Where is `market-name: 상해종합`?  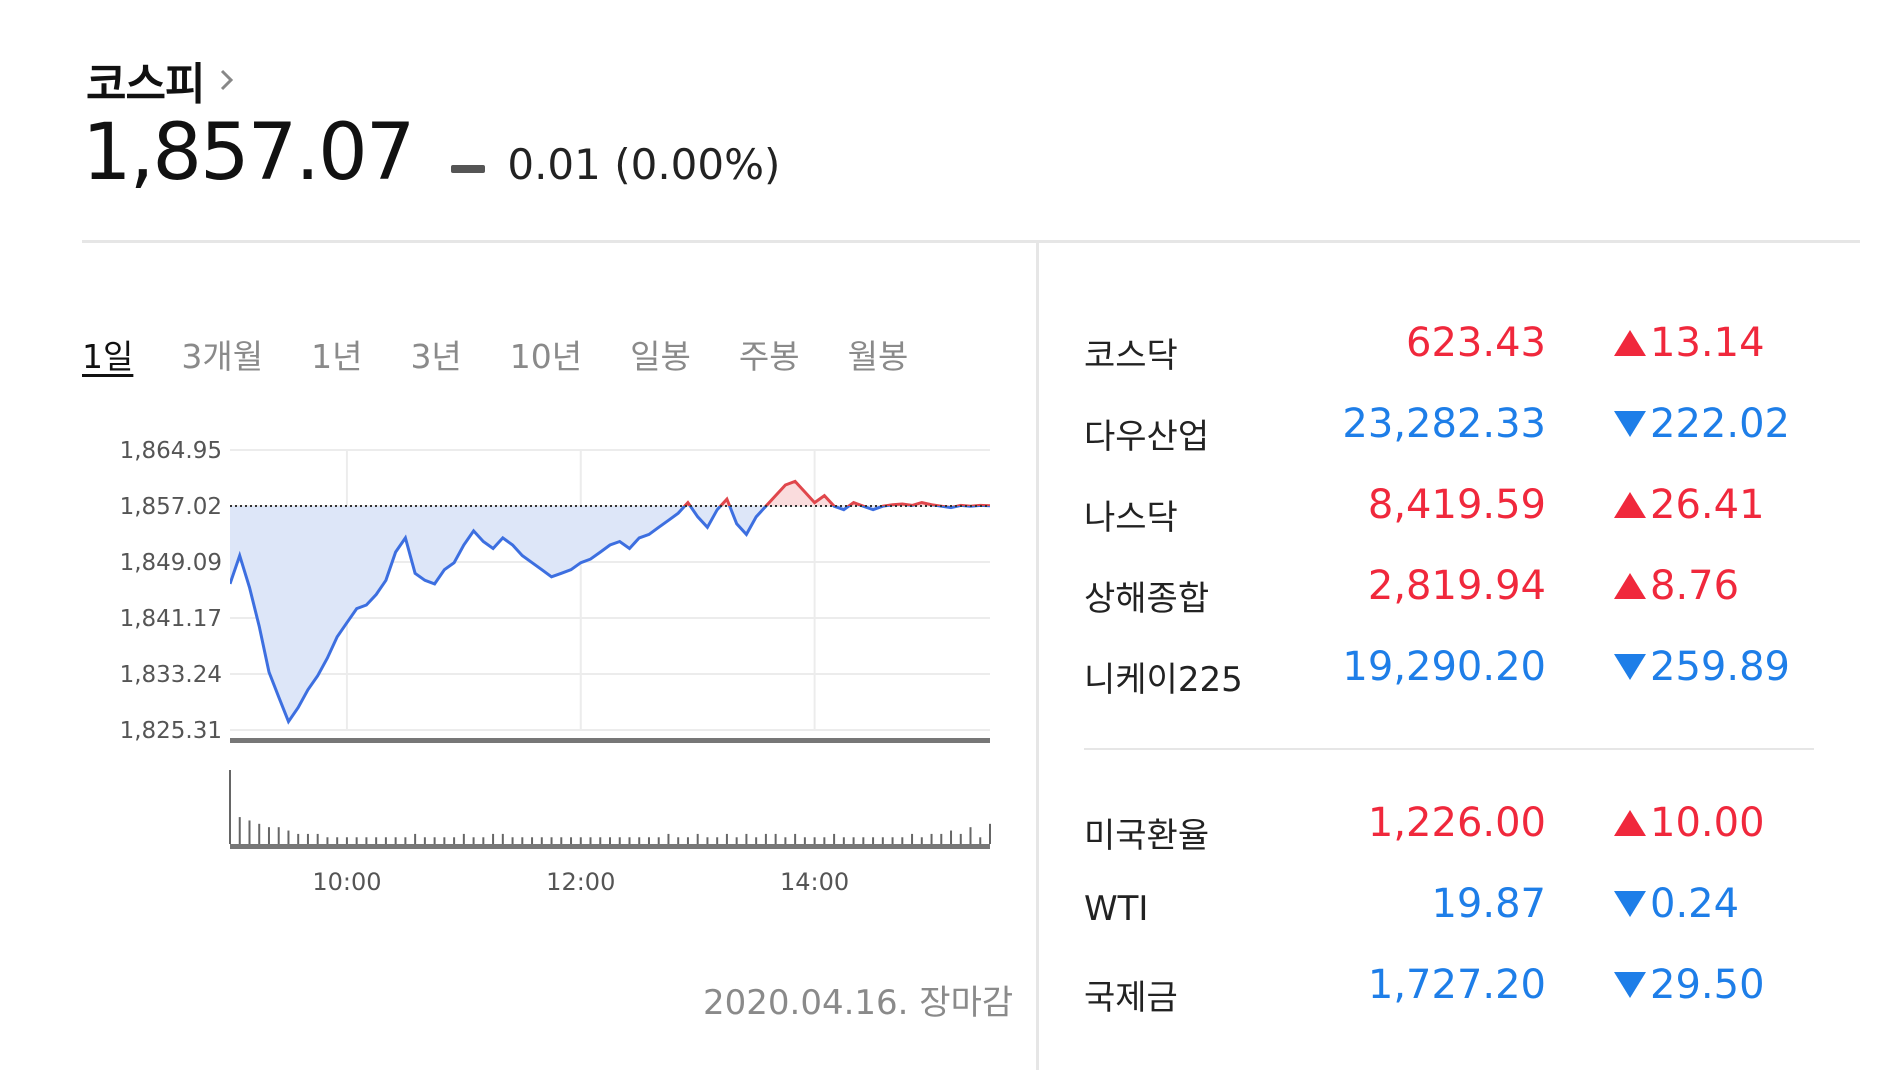 market-name: 상해종합 is located at coordinates (1147, 599).